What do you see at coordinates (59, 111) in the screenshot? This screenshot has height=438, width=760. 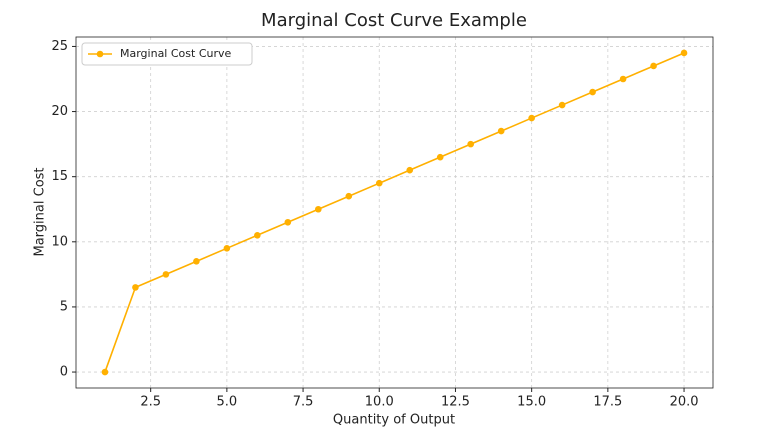 I see `y-tick-label: 20` at bounding box center [59, 111].